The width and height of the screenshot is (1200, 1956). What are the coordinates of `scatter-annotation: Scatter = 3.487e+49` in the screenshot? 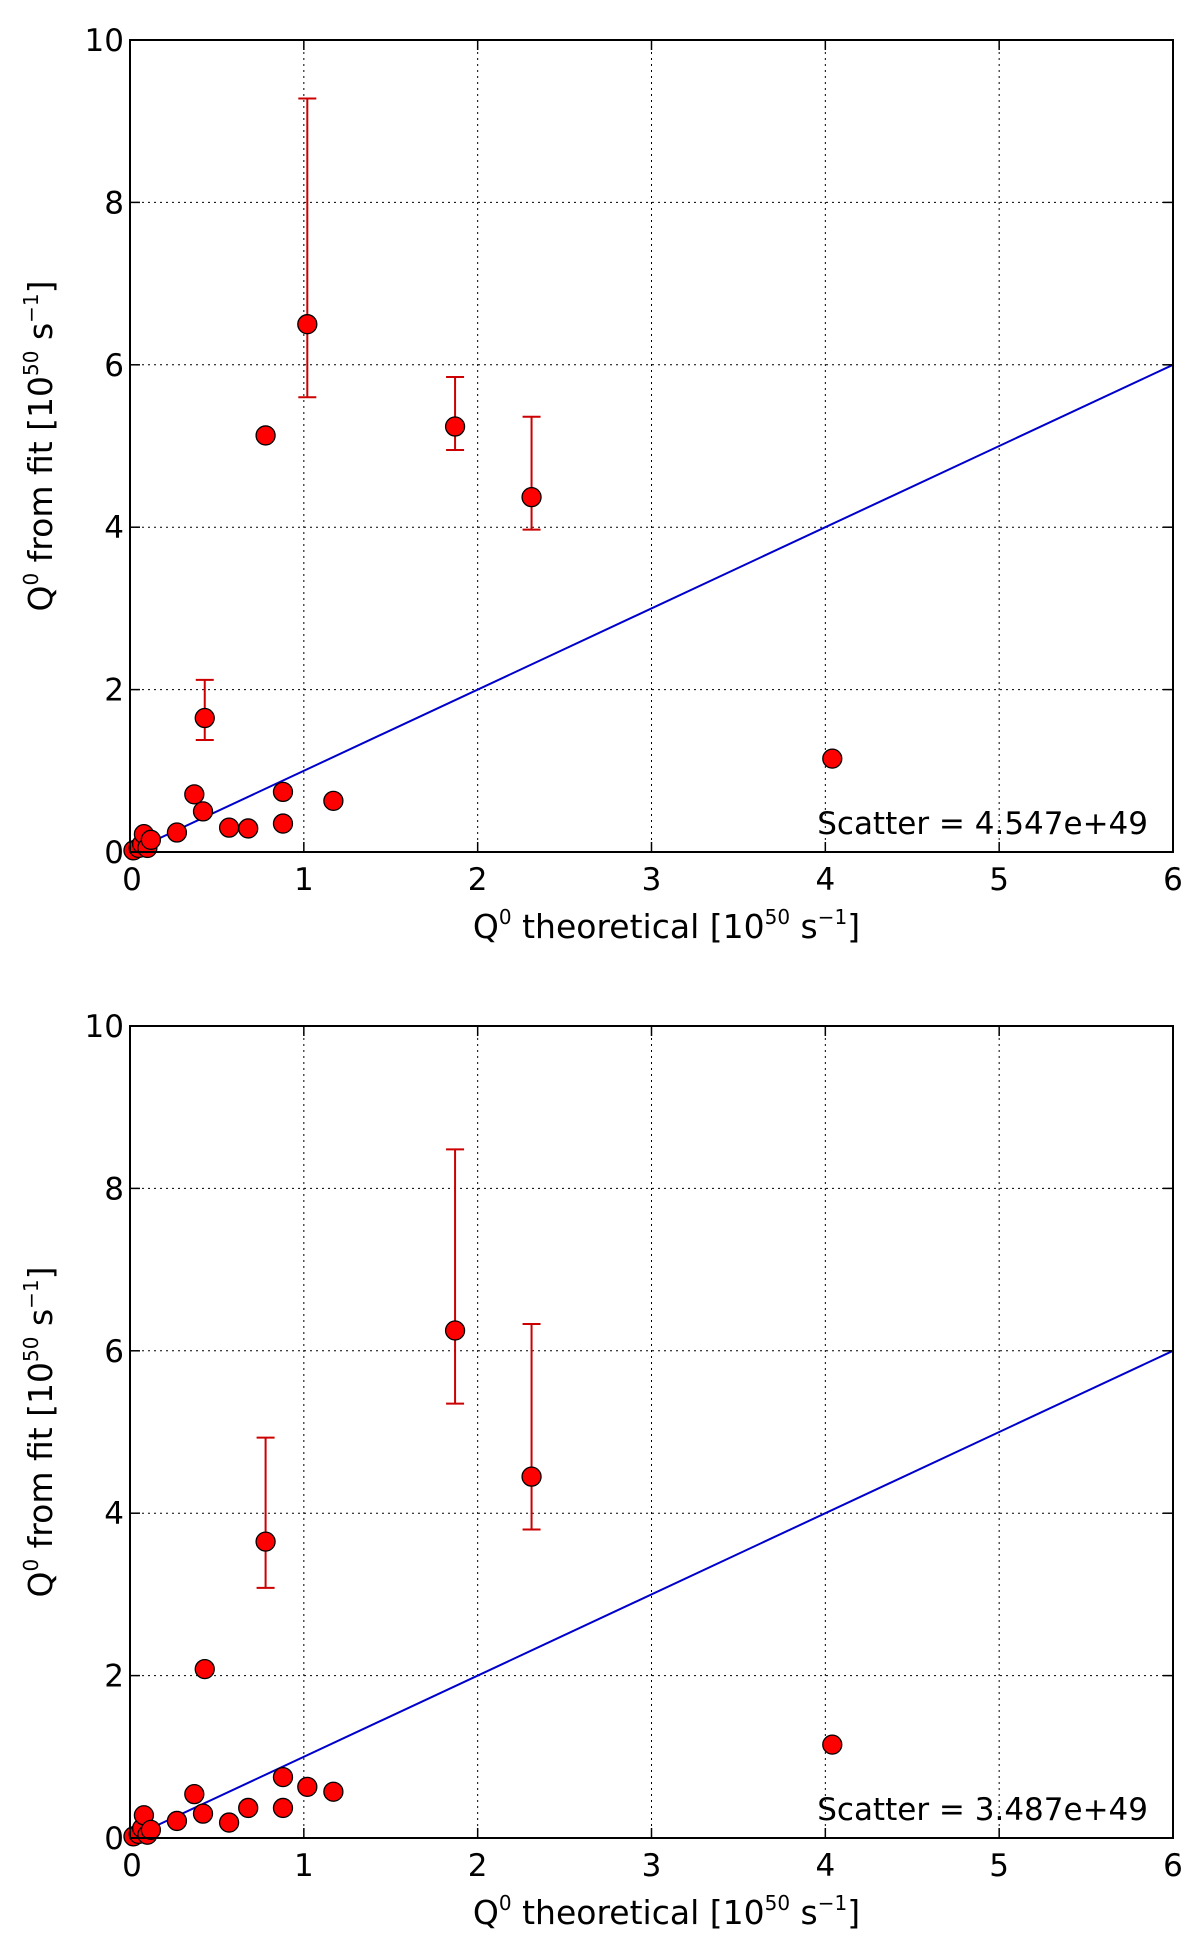 It's located at (982, 1810).